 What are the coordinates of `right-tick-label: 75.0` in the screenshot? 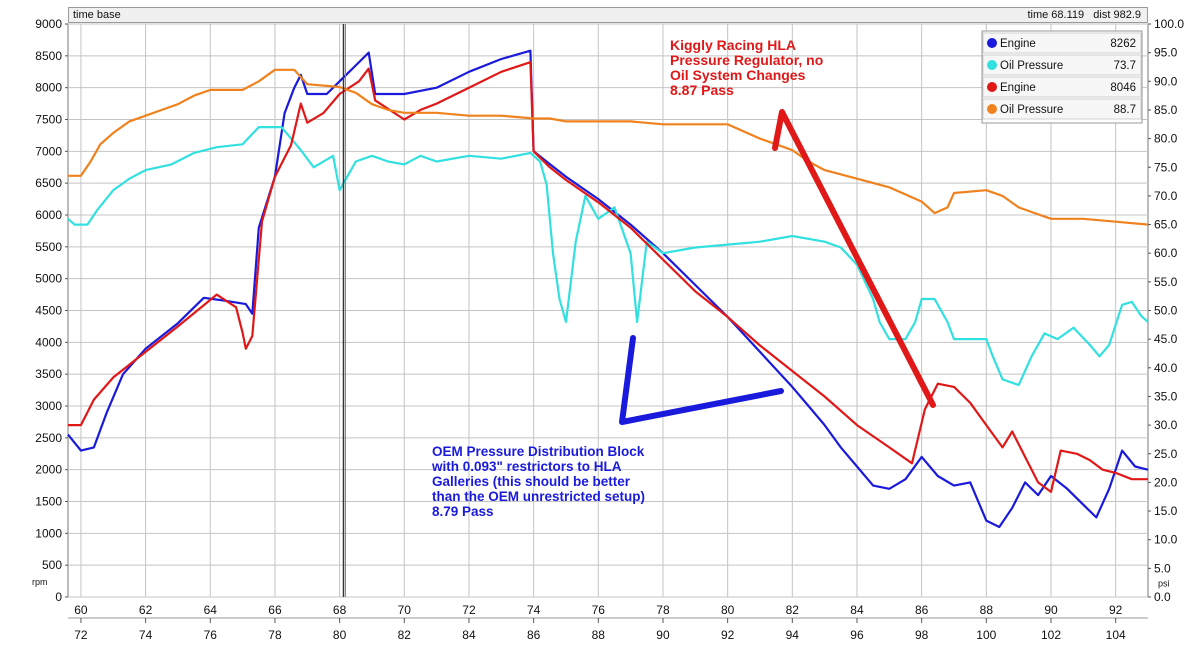 It's located at (1166, 167).